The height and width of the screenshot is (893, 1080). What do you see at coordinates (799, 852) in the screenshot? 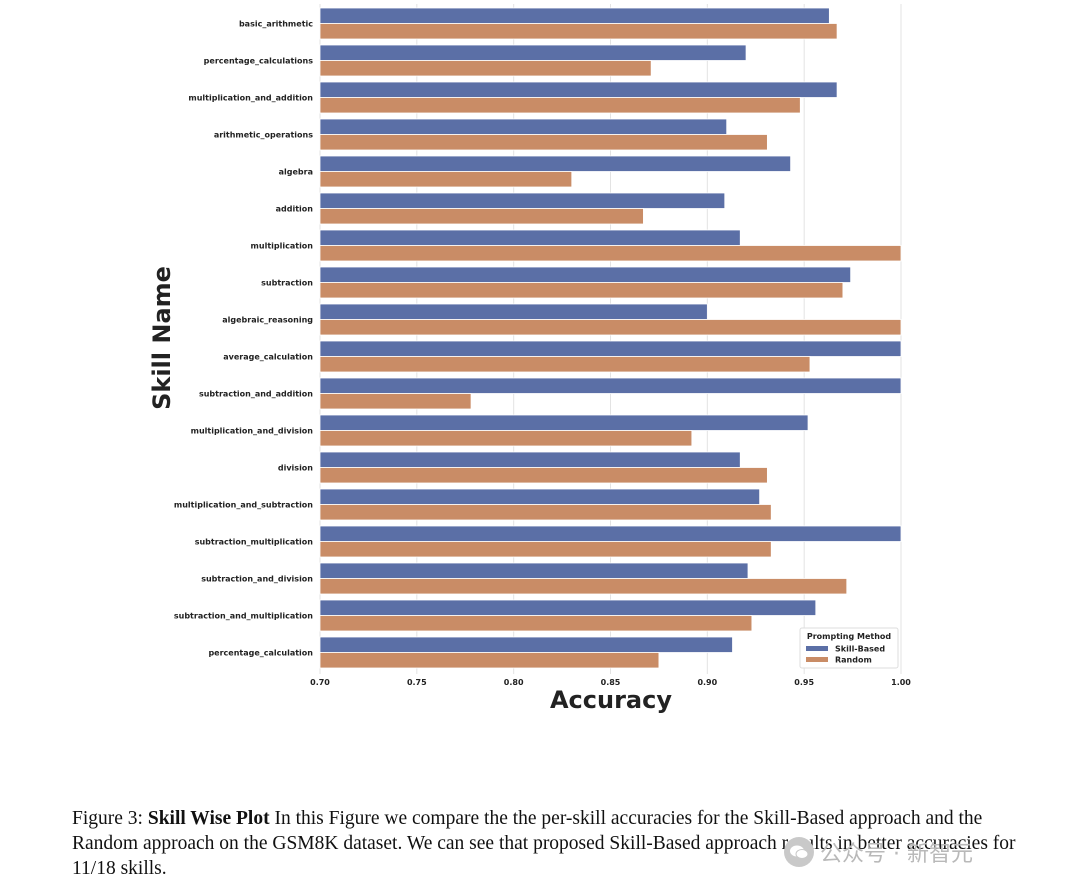
I see `wechat-icon` at bounding box center [799, 852].